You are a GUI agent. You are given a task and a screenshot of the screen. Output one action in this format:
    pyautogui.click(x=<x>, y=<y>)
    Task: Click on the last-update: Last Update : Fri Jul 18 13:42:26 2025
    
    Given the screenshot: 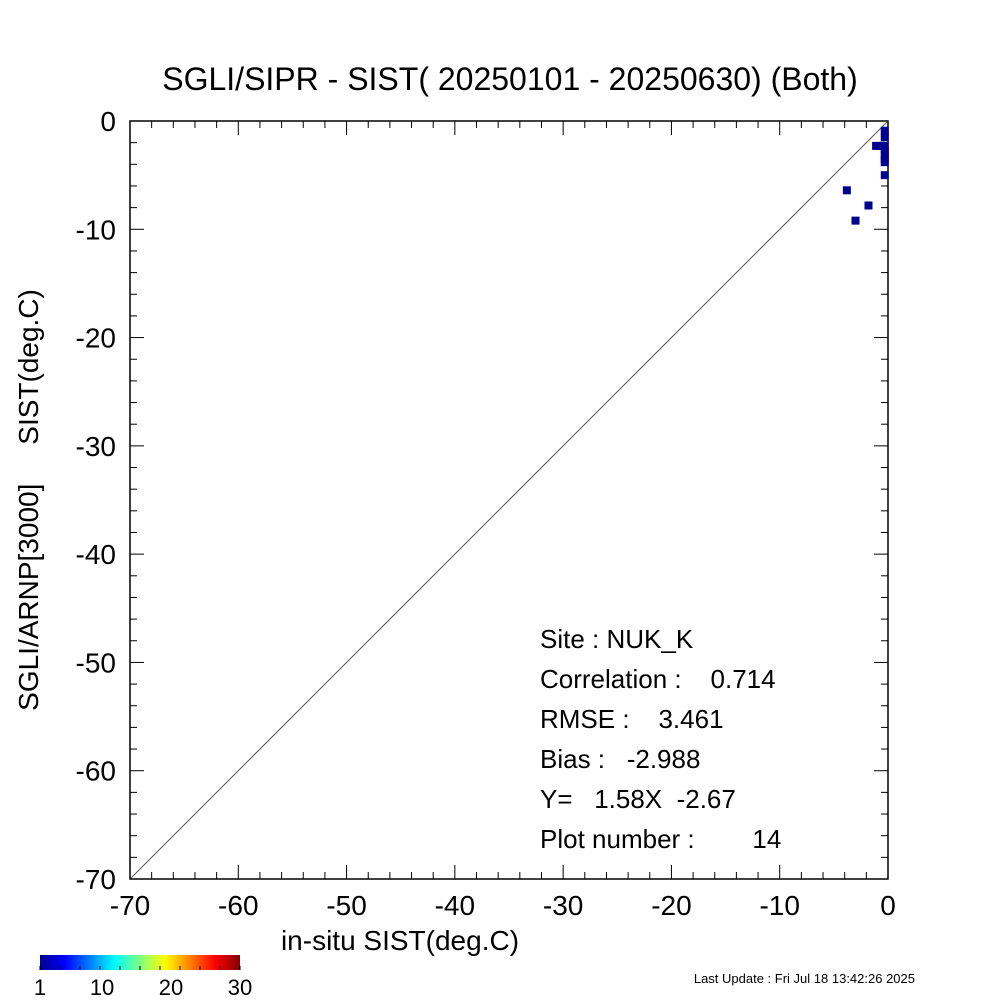 What is the action you would take?
    pyautogui.click(x=804, y=978)
    